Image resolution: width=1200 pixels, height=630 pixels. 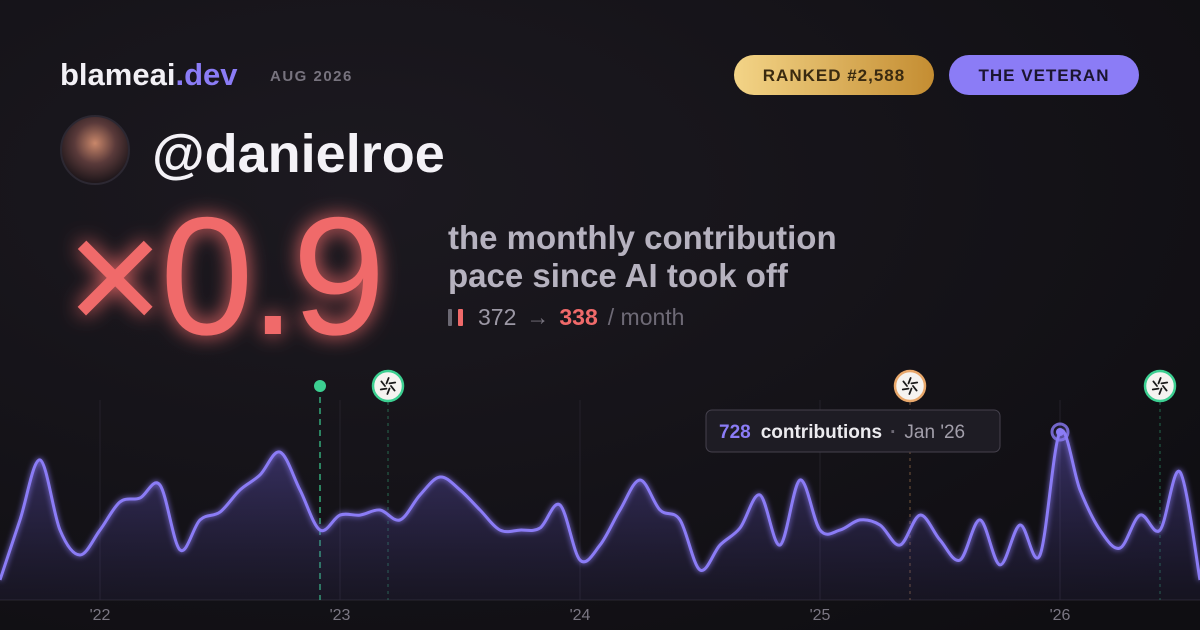 What do you see at coordinates (578, 317) in the screenshot?
I see `pace-after: 338` at bounding box center [578, 317].